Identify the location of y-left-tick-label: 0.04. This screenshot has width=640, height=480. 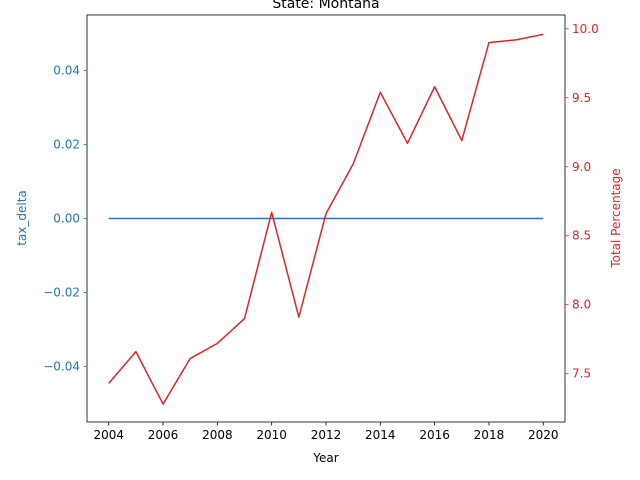
(66, 71).